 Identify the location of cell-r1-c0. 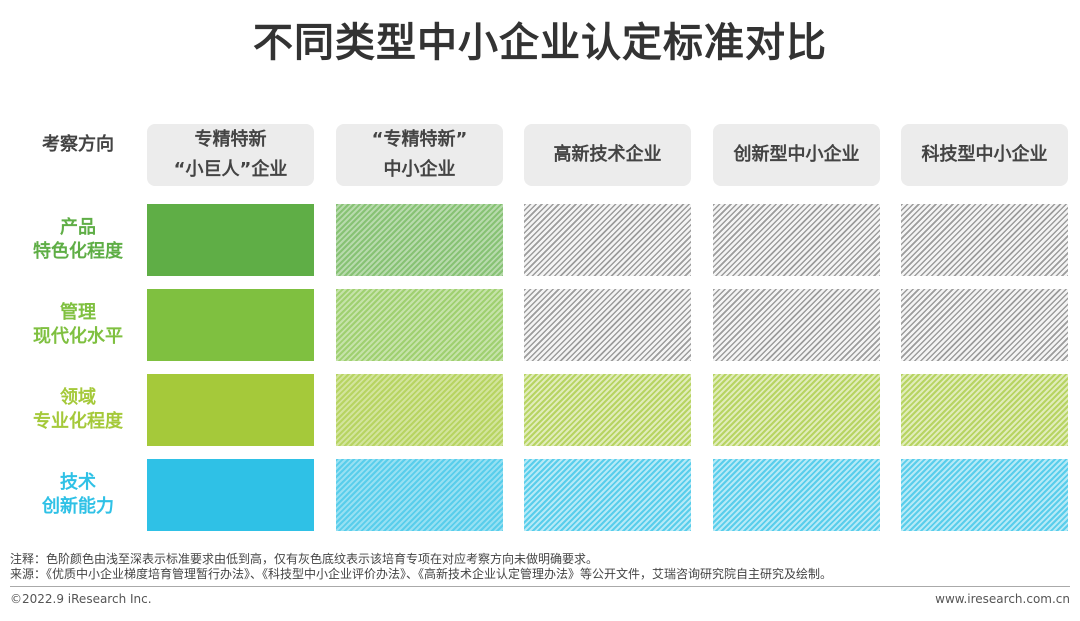
(230, 325).